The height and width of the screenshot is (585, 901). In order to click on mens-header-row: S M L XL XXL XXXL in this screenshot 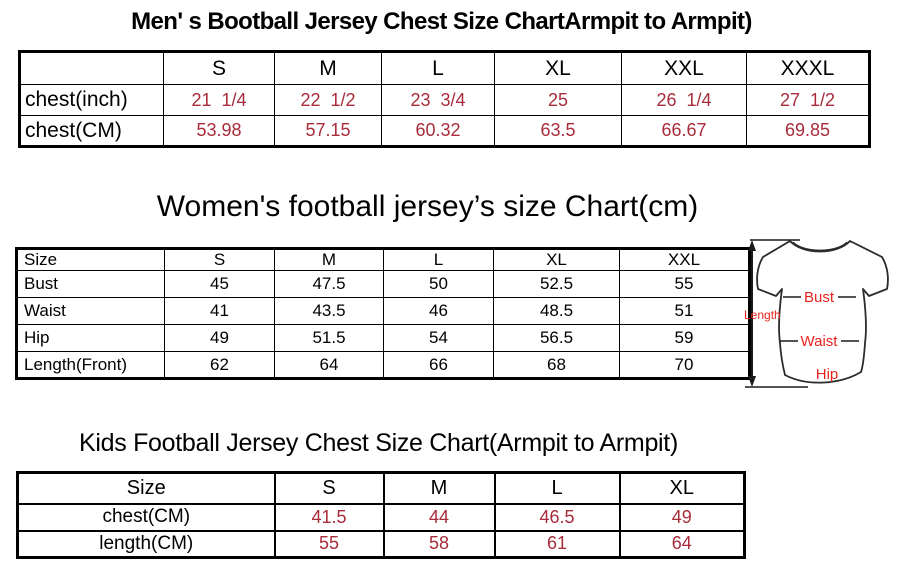, I will do `click(444, 68)`.